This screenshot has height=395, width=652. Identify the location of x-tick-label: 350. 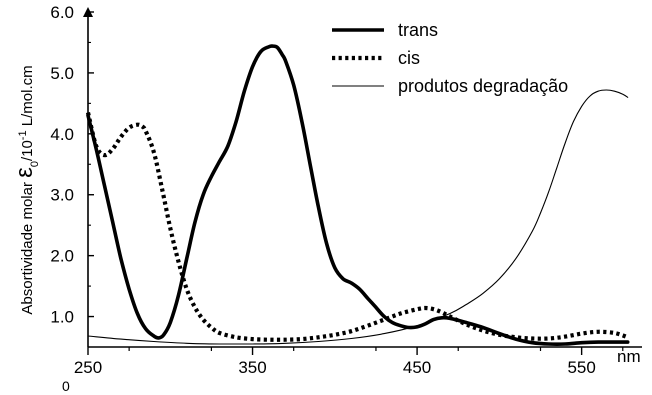
(252, 367).